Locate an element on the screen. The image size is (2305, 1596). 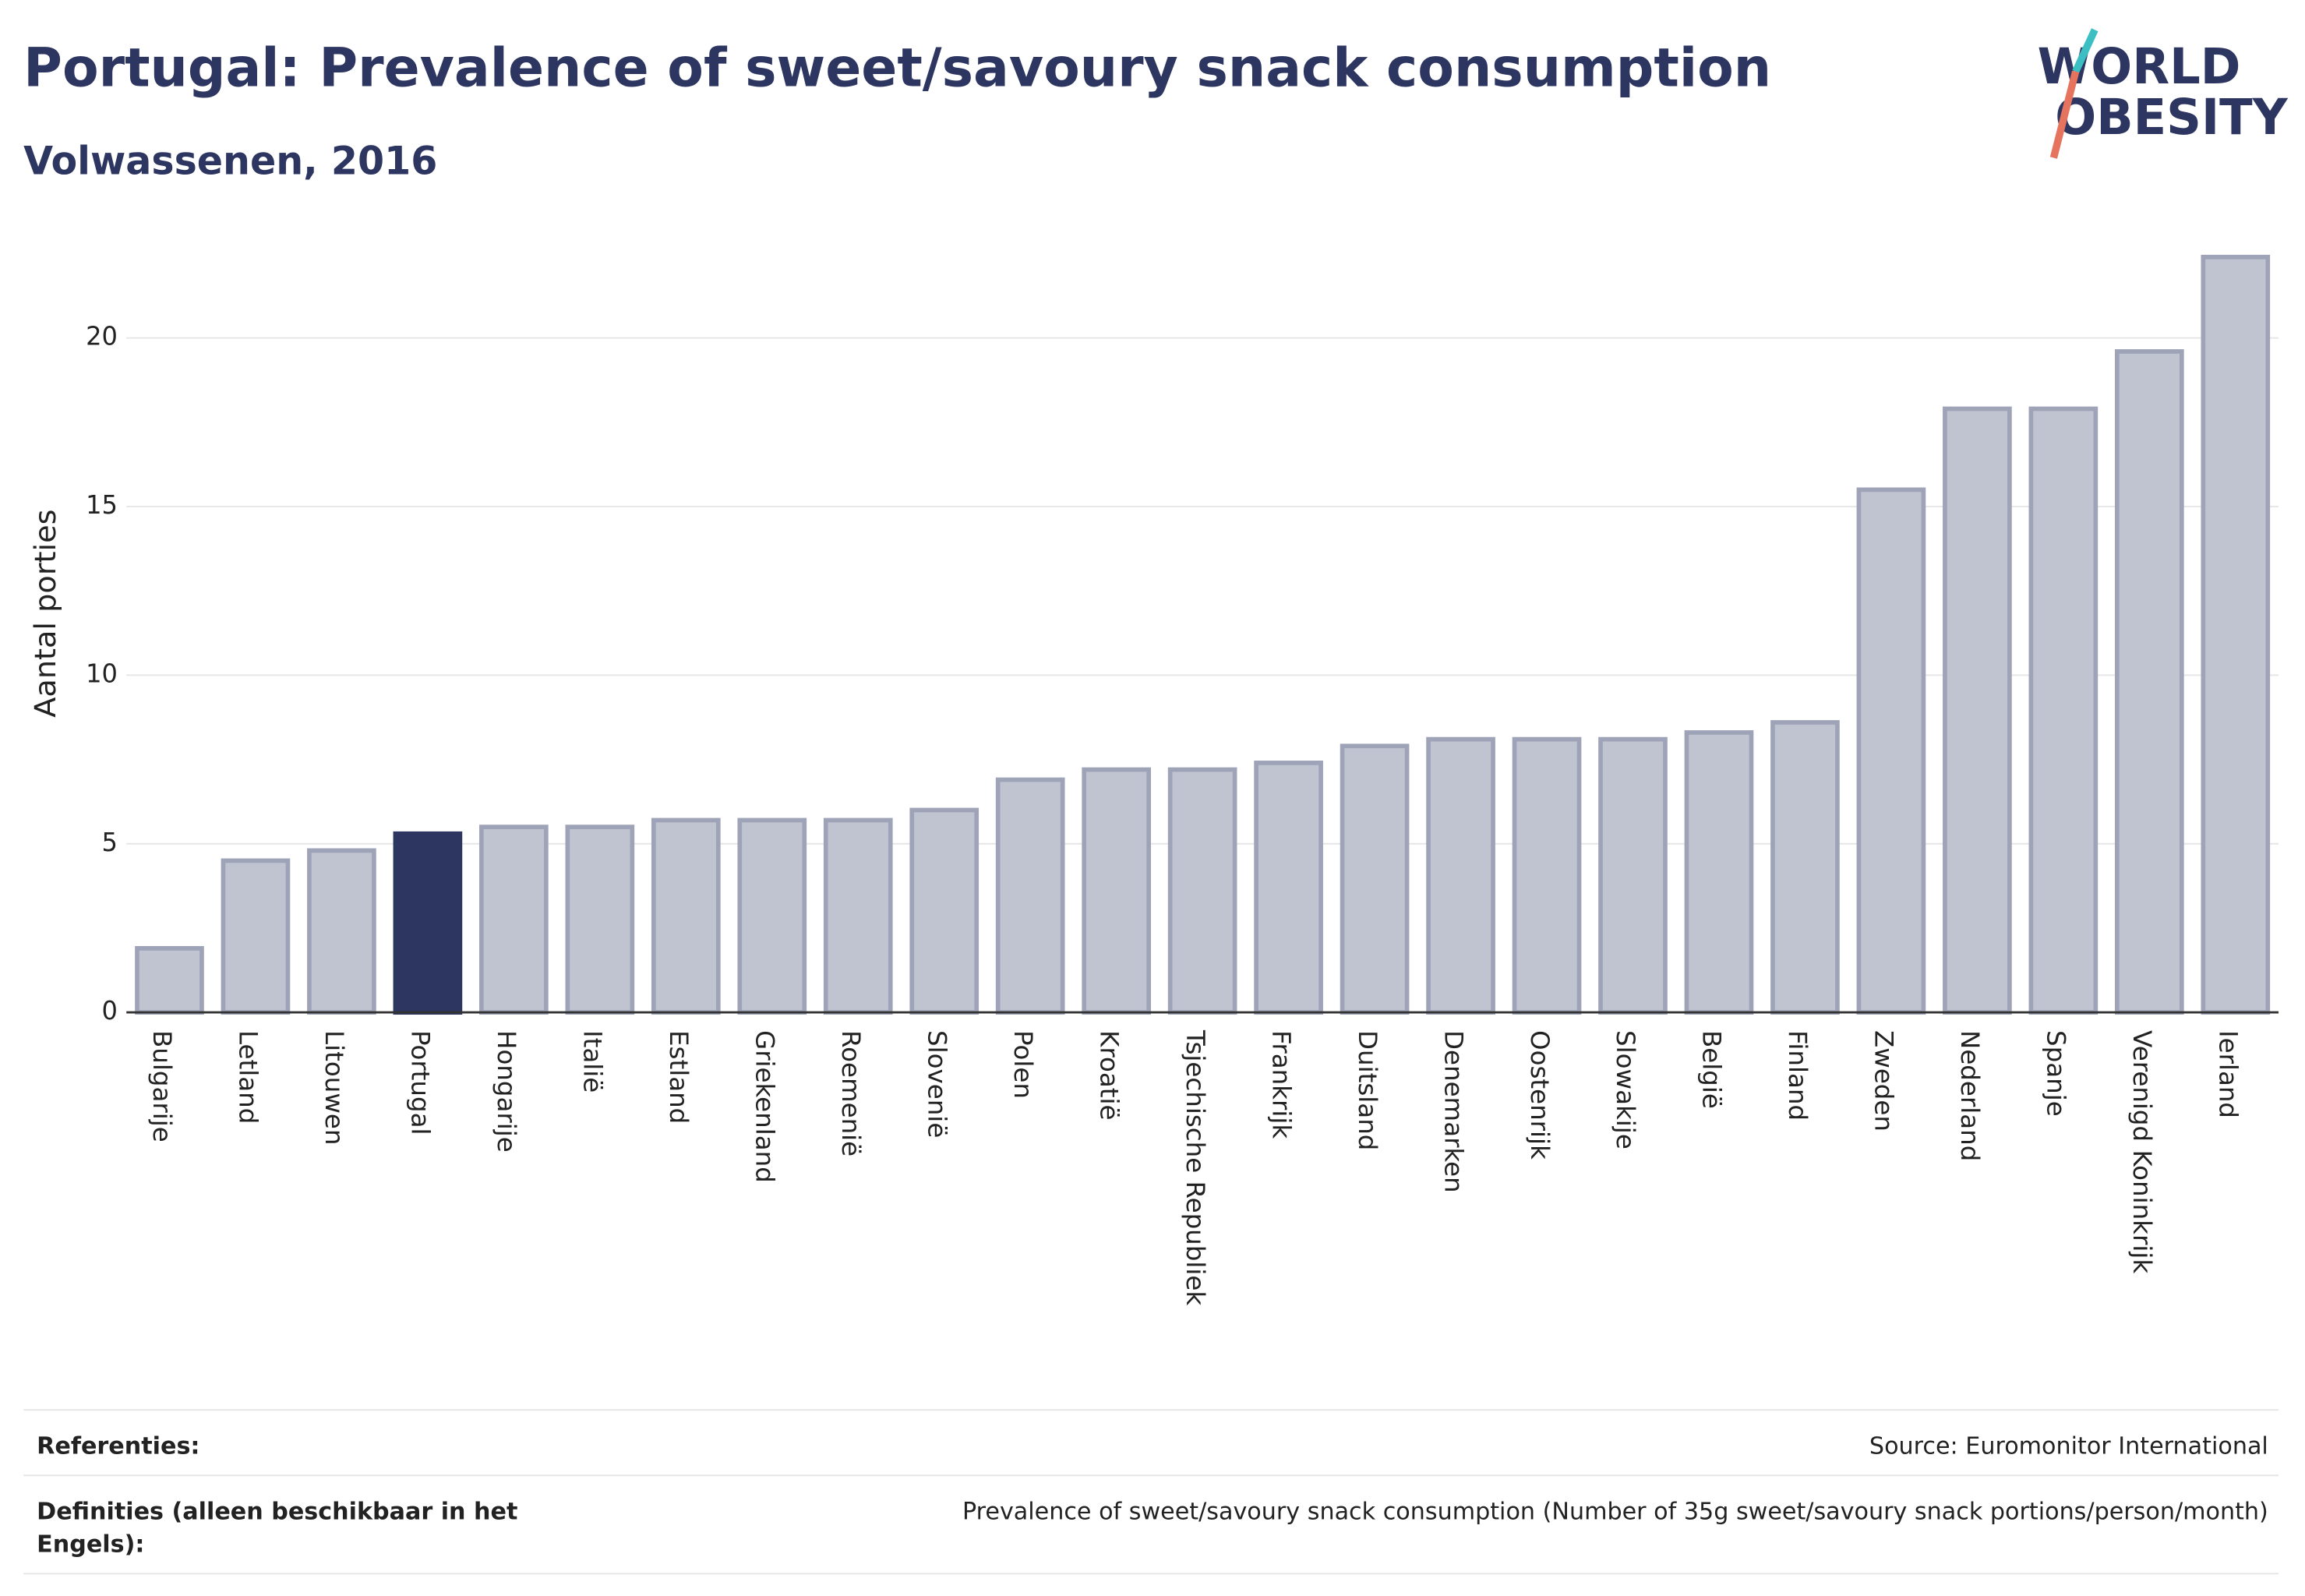
y-tick-label: 0 is located at coordinates (110, 1011).